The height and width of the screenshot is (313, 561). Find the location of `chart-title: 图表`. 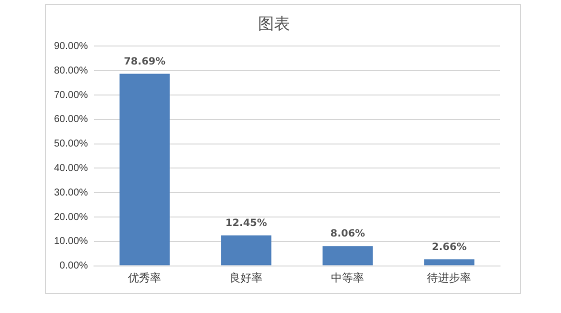

chart-title: 图表 is located at coordinates (274, 23).